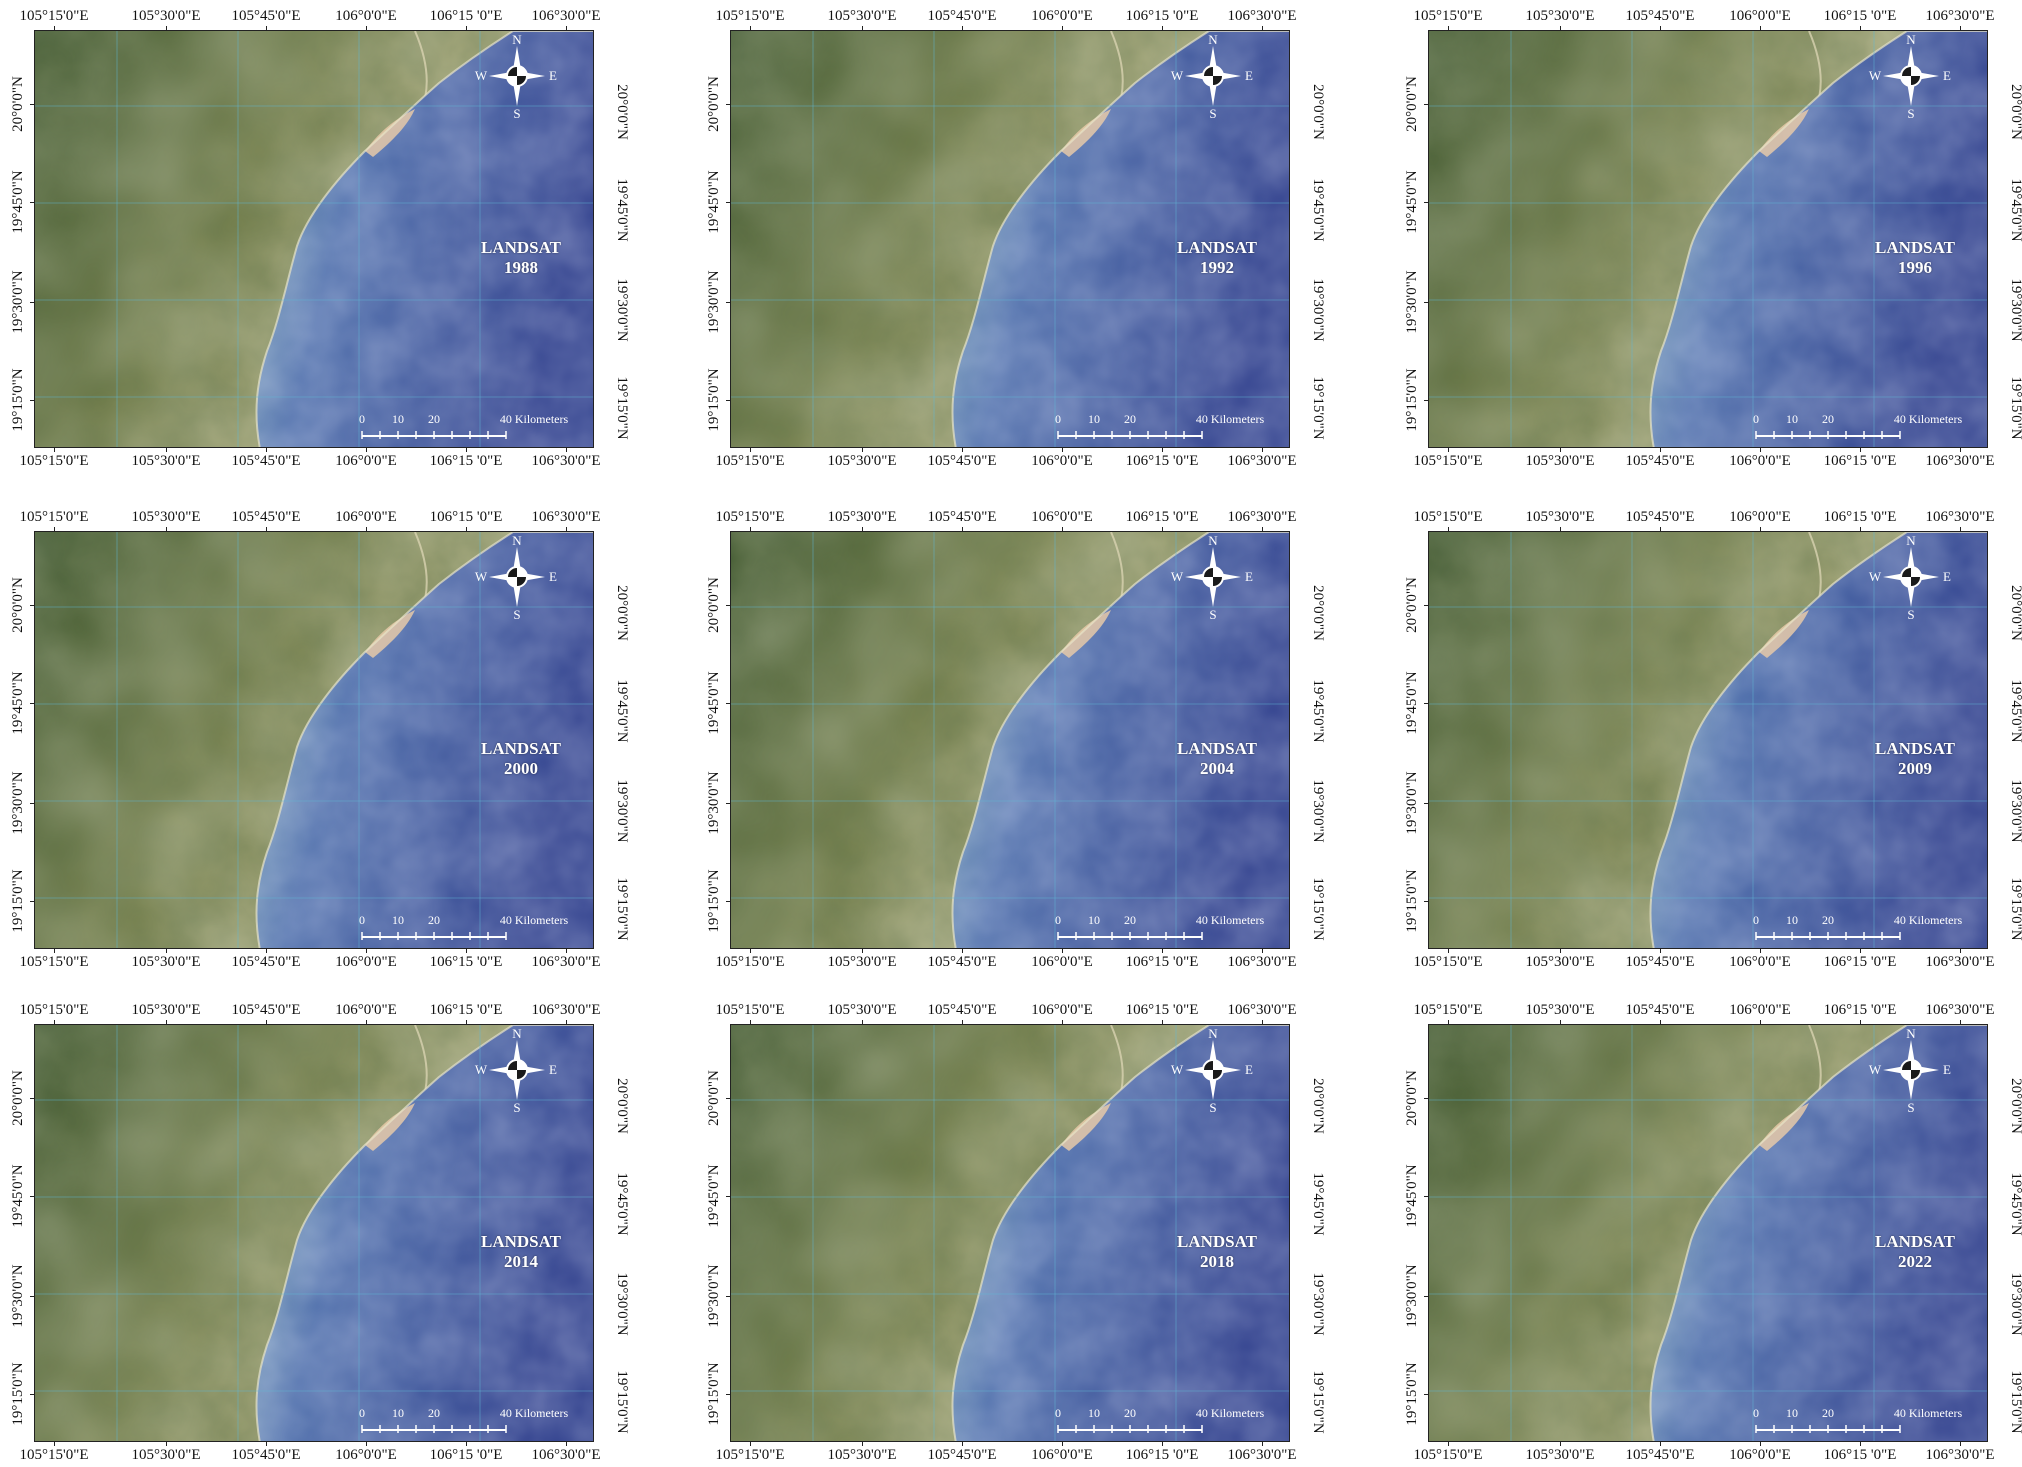 The width and height of the screenshot is (2022, 1467). Describe the element at coordinates (1213, 1033) in the screenshot. I see `compass-n-label: N` at that location.